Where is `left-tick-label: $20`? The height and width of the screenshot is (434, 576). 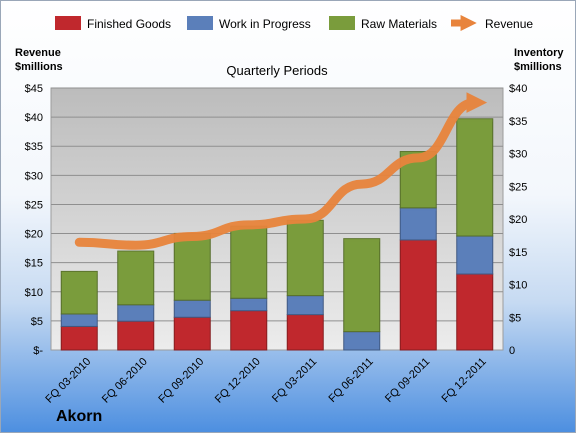
left-tick-label: $20 is located at coordinates (34, 235).